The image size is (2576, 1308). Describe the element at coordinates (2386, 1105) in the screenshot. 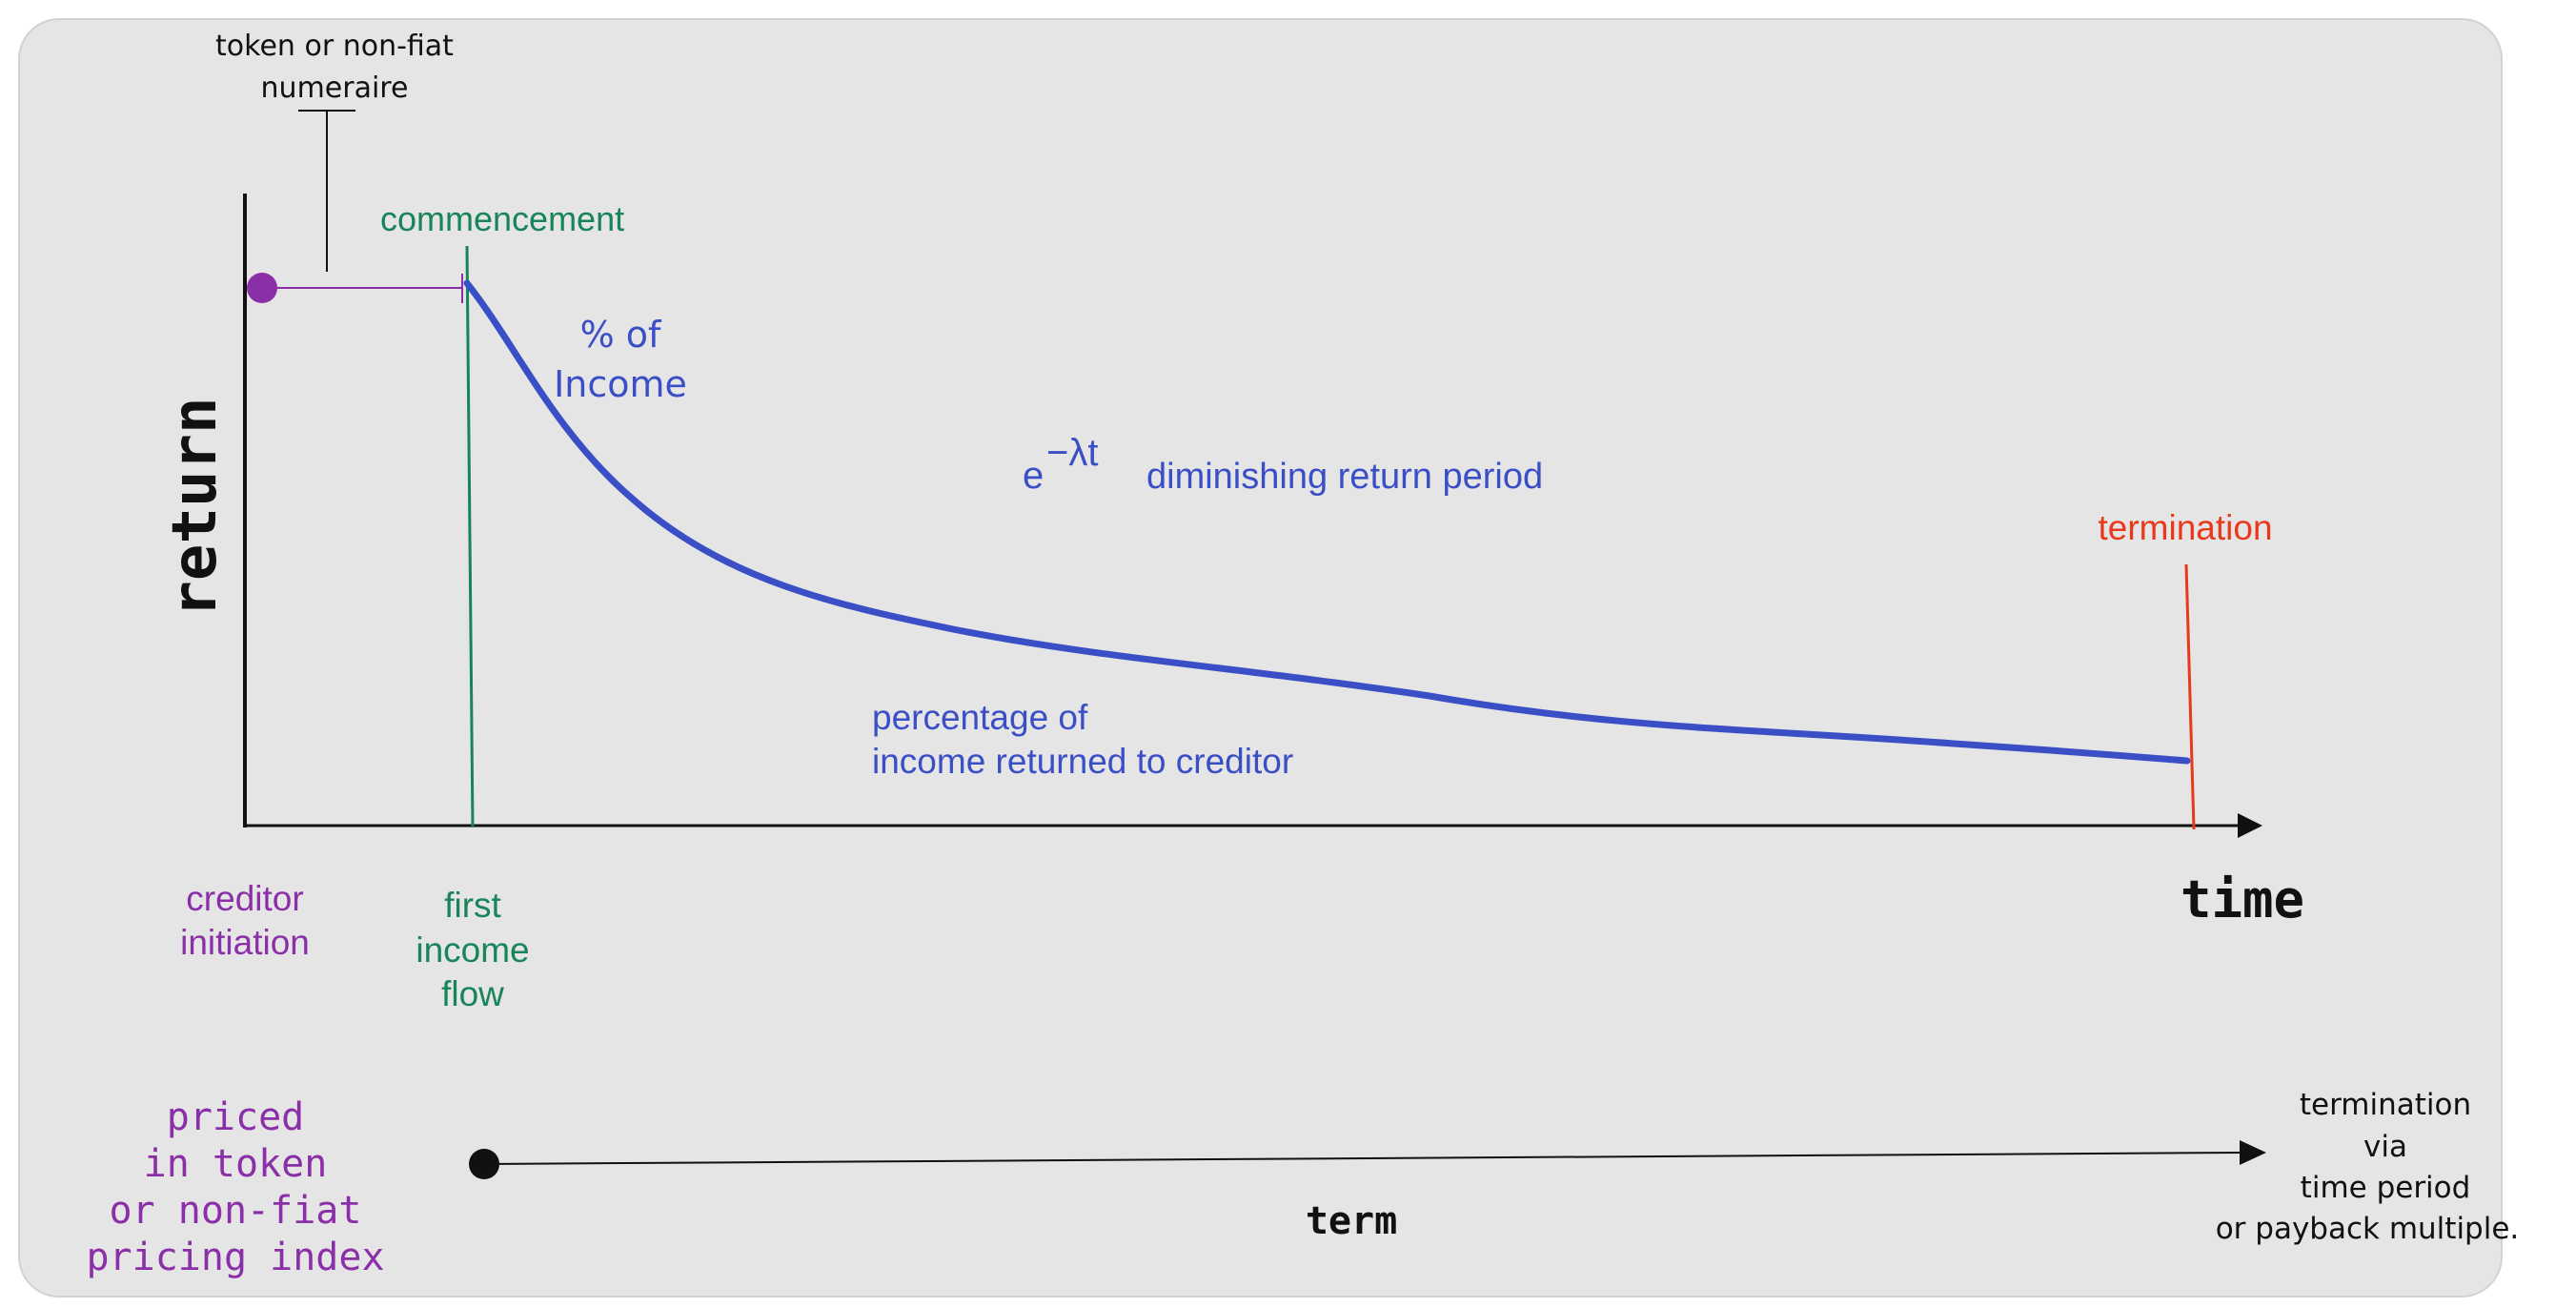

I see `term-end-label-line1: termination` at that location.